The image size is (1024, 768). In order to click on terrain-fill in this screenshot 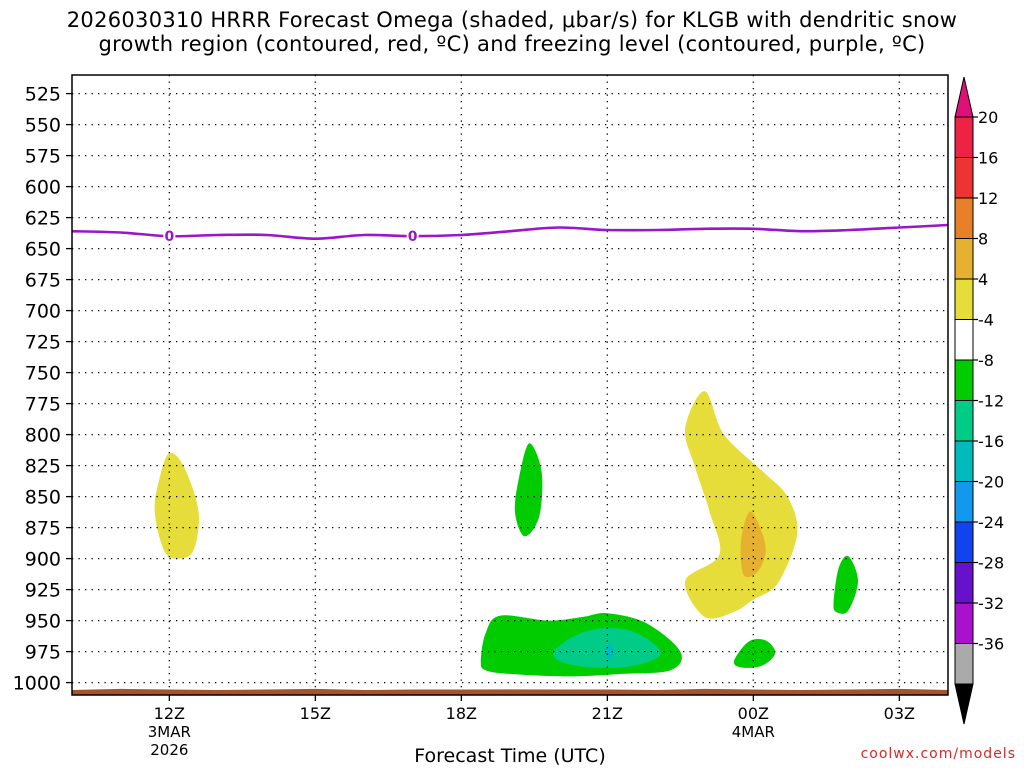, I will do `click(510, 692)`.